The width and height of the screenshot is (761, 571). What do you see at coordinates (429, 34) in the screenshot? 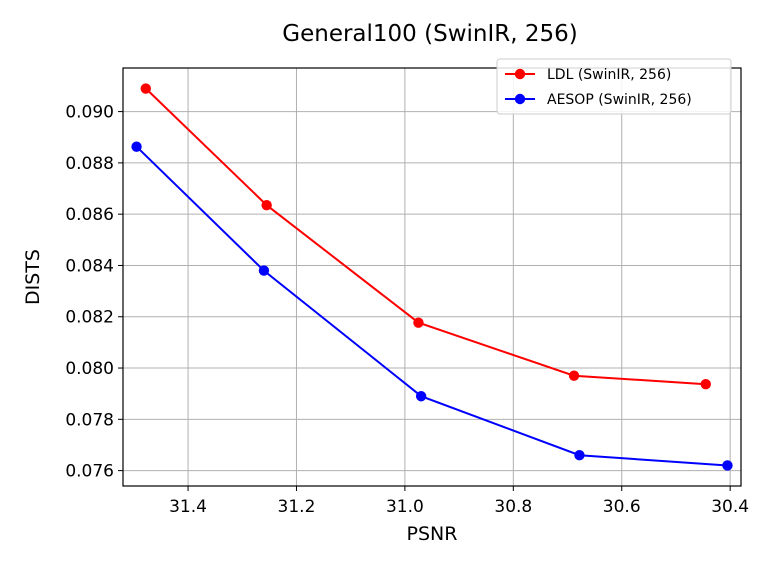
I see `chart-title: General100 (SwinIR, 256)` at bounding box center [429, 34].